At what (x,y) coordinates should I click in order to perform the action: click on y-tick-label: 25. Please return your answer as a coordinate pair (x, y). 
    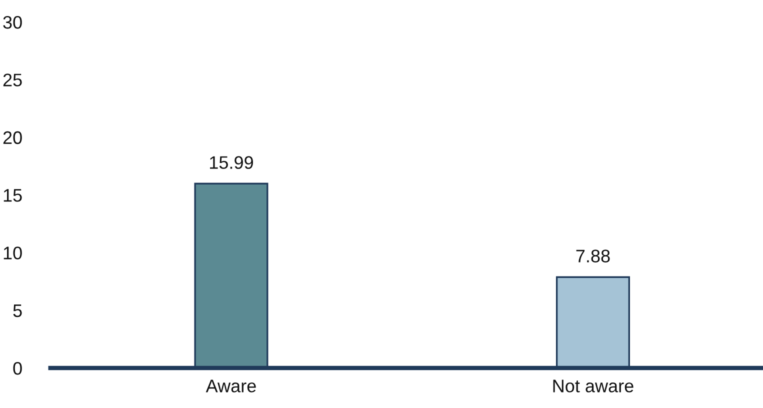
    Looking at the image, I should click on (12, 80).